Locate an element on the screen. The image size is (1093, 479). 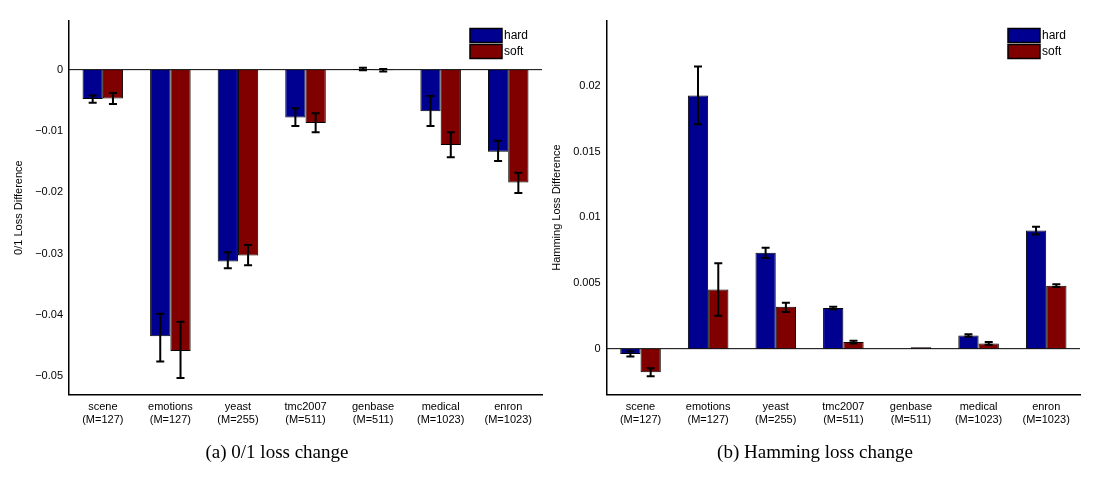
y-tick-label: 0.015 is located at coordinates (587, 150).